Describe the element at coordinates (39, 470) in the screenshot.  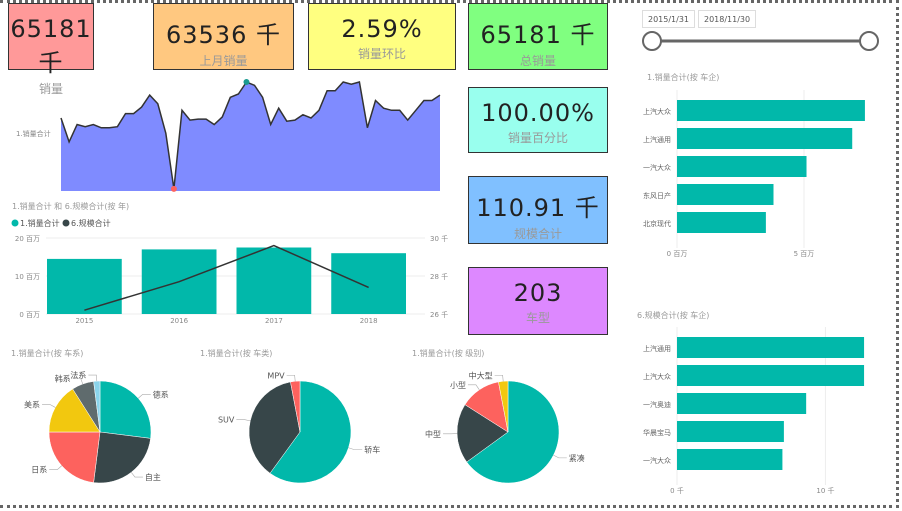
I see `slice-label: 日系` at that location.